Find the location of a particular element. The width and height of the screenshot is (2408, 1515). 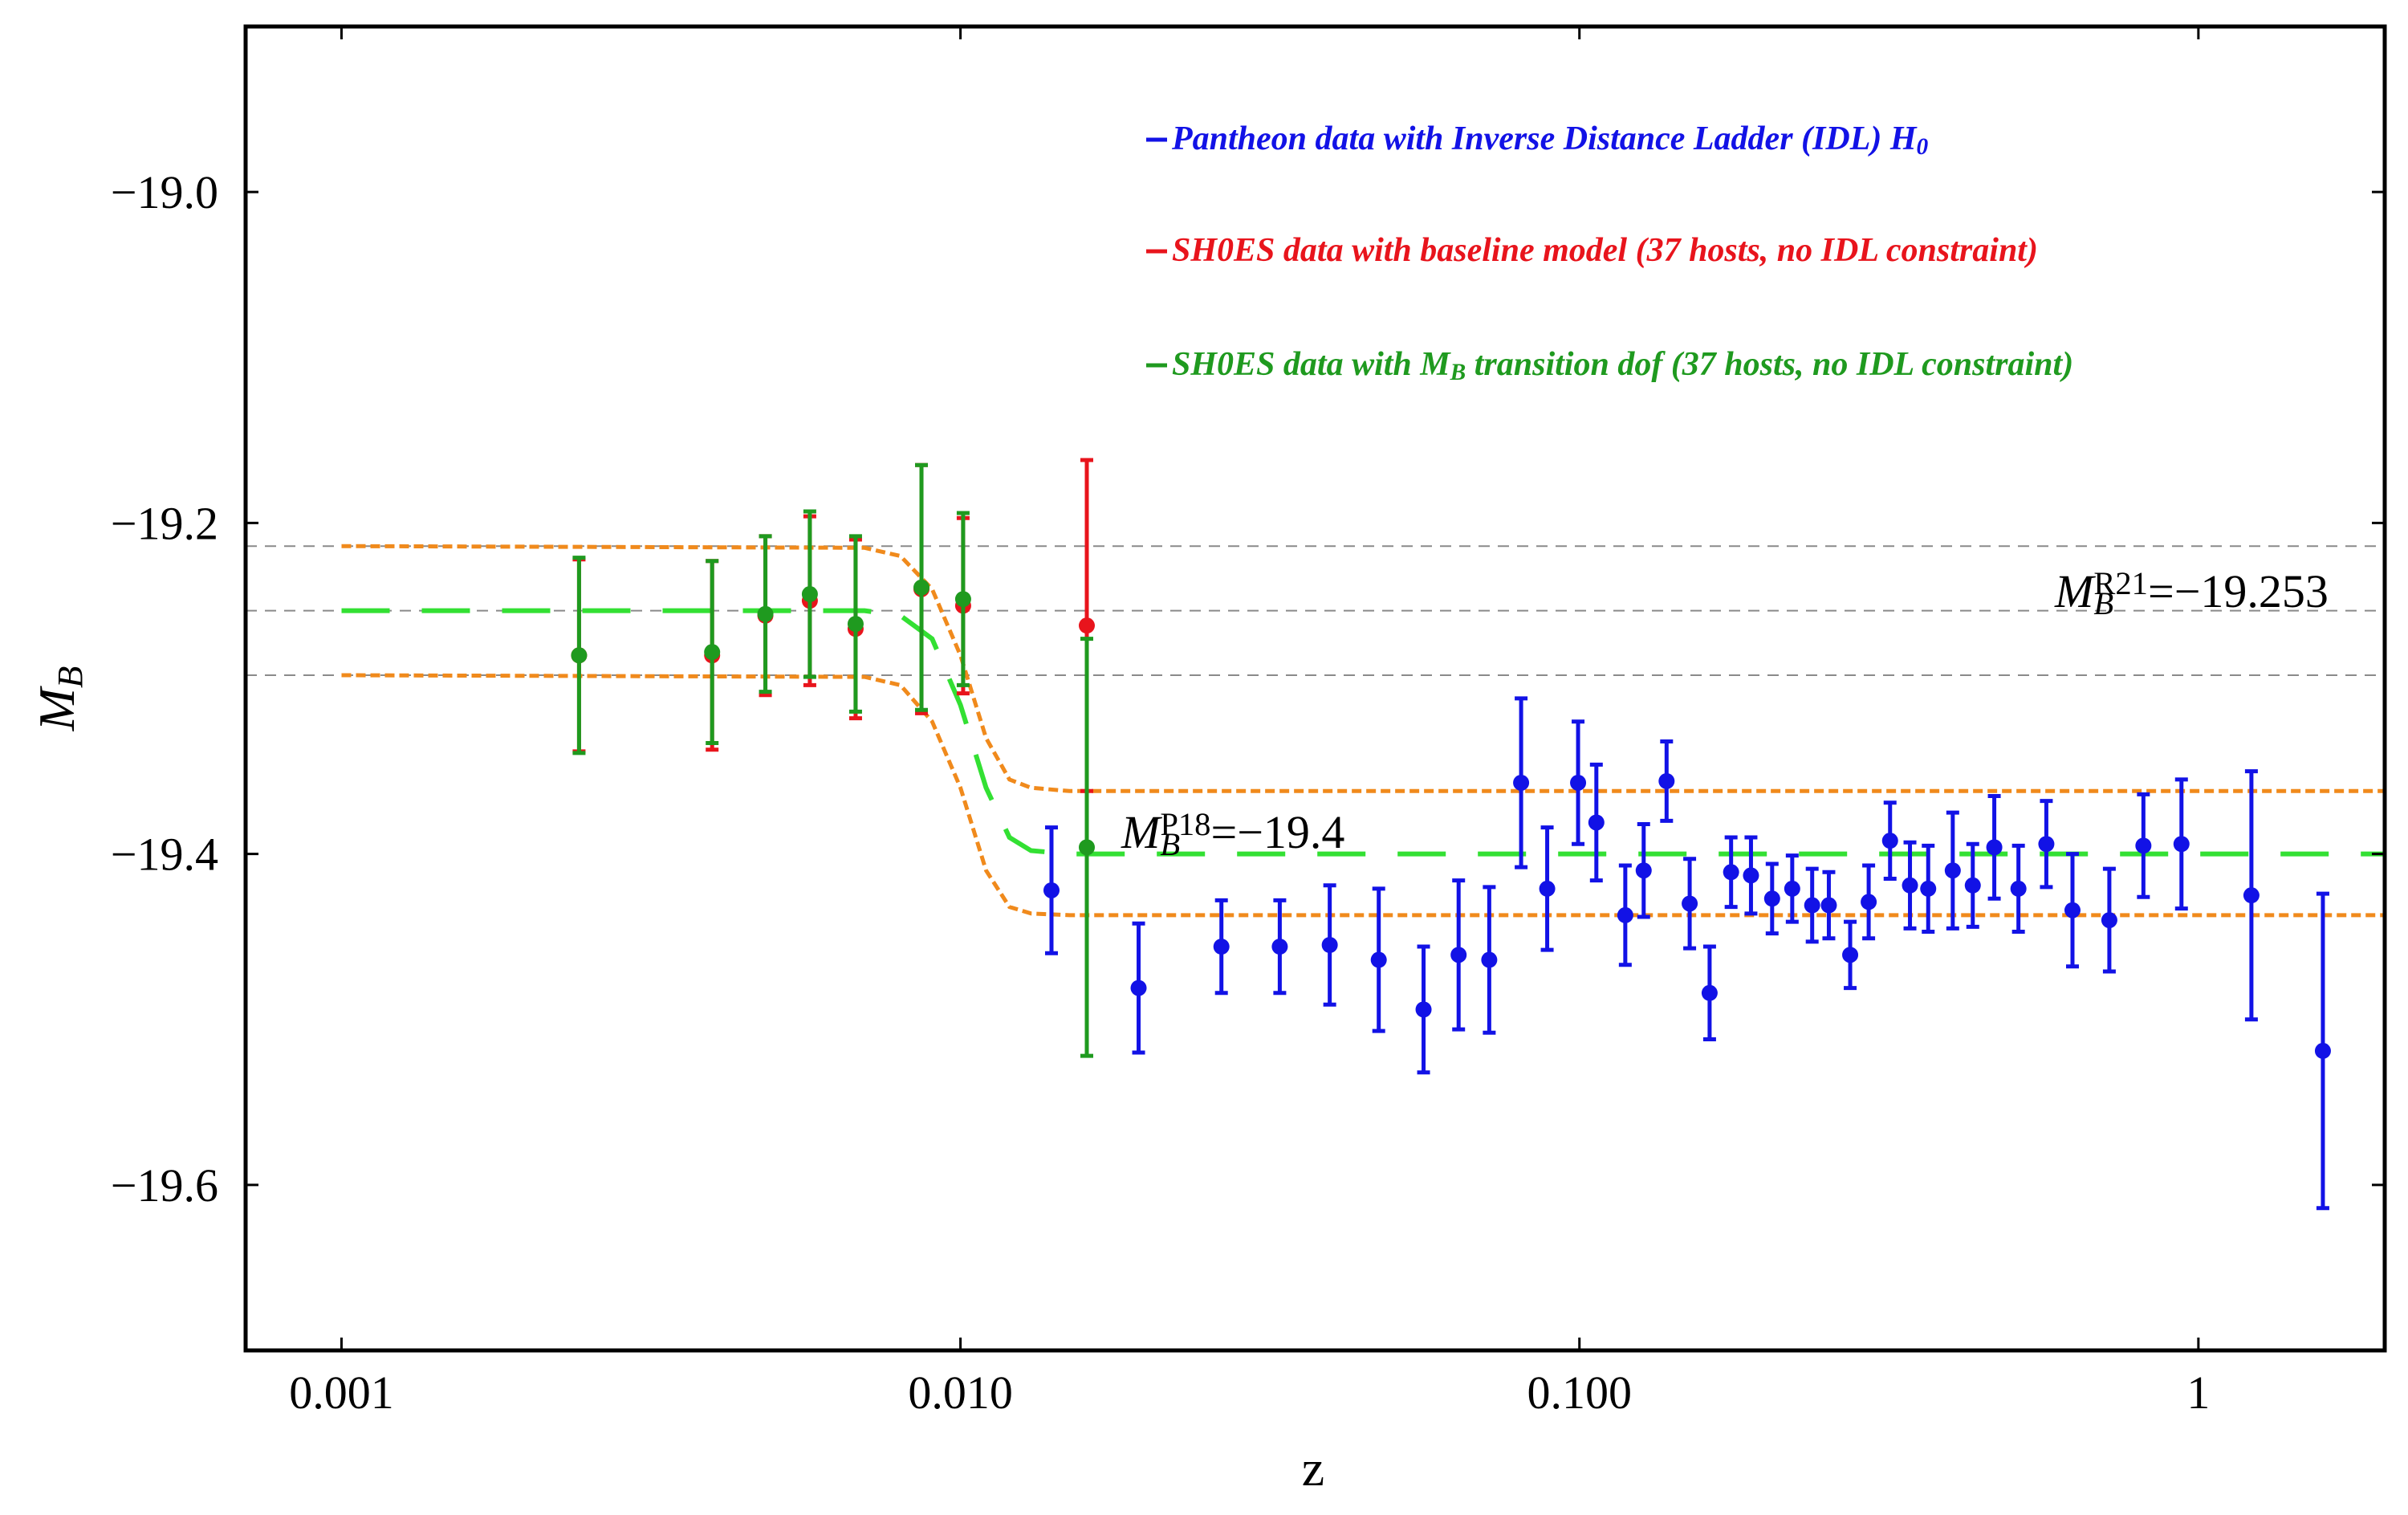

y-tick-label: −19.0 is located at coordinates (164, 192).